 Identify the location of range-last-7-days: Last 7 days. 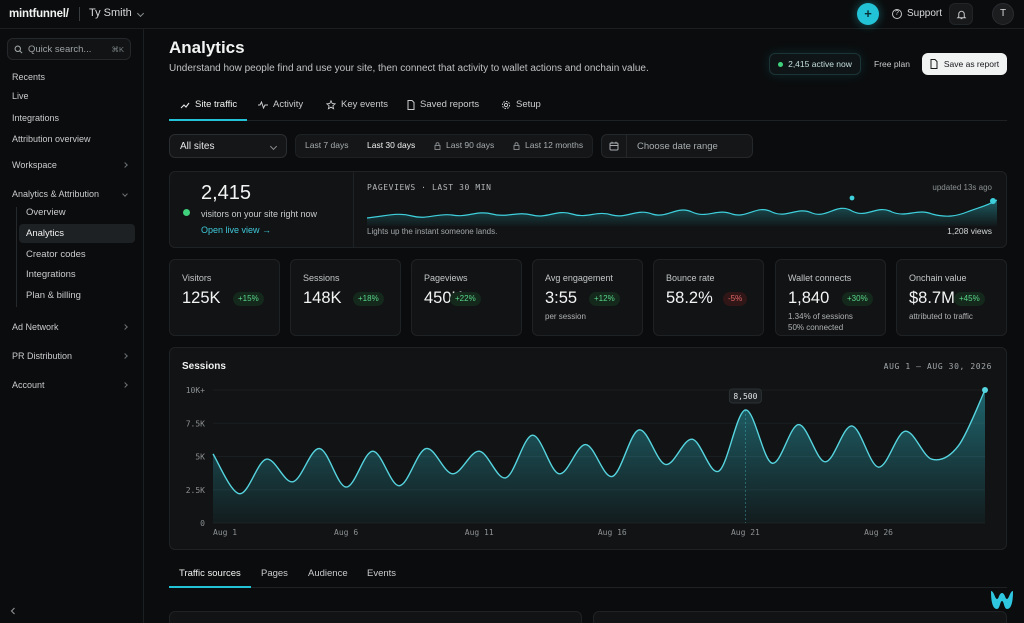
(327, 145).